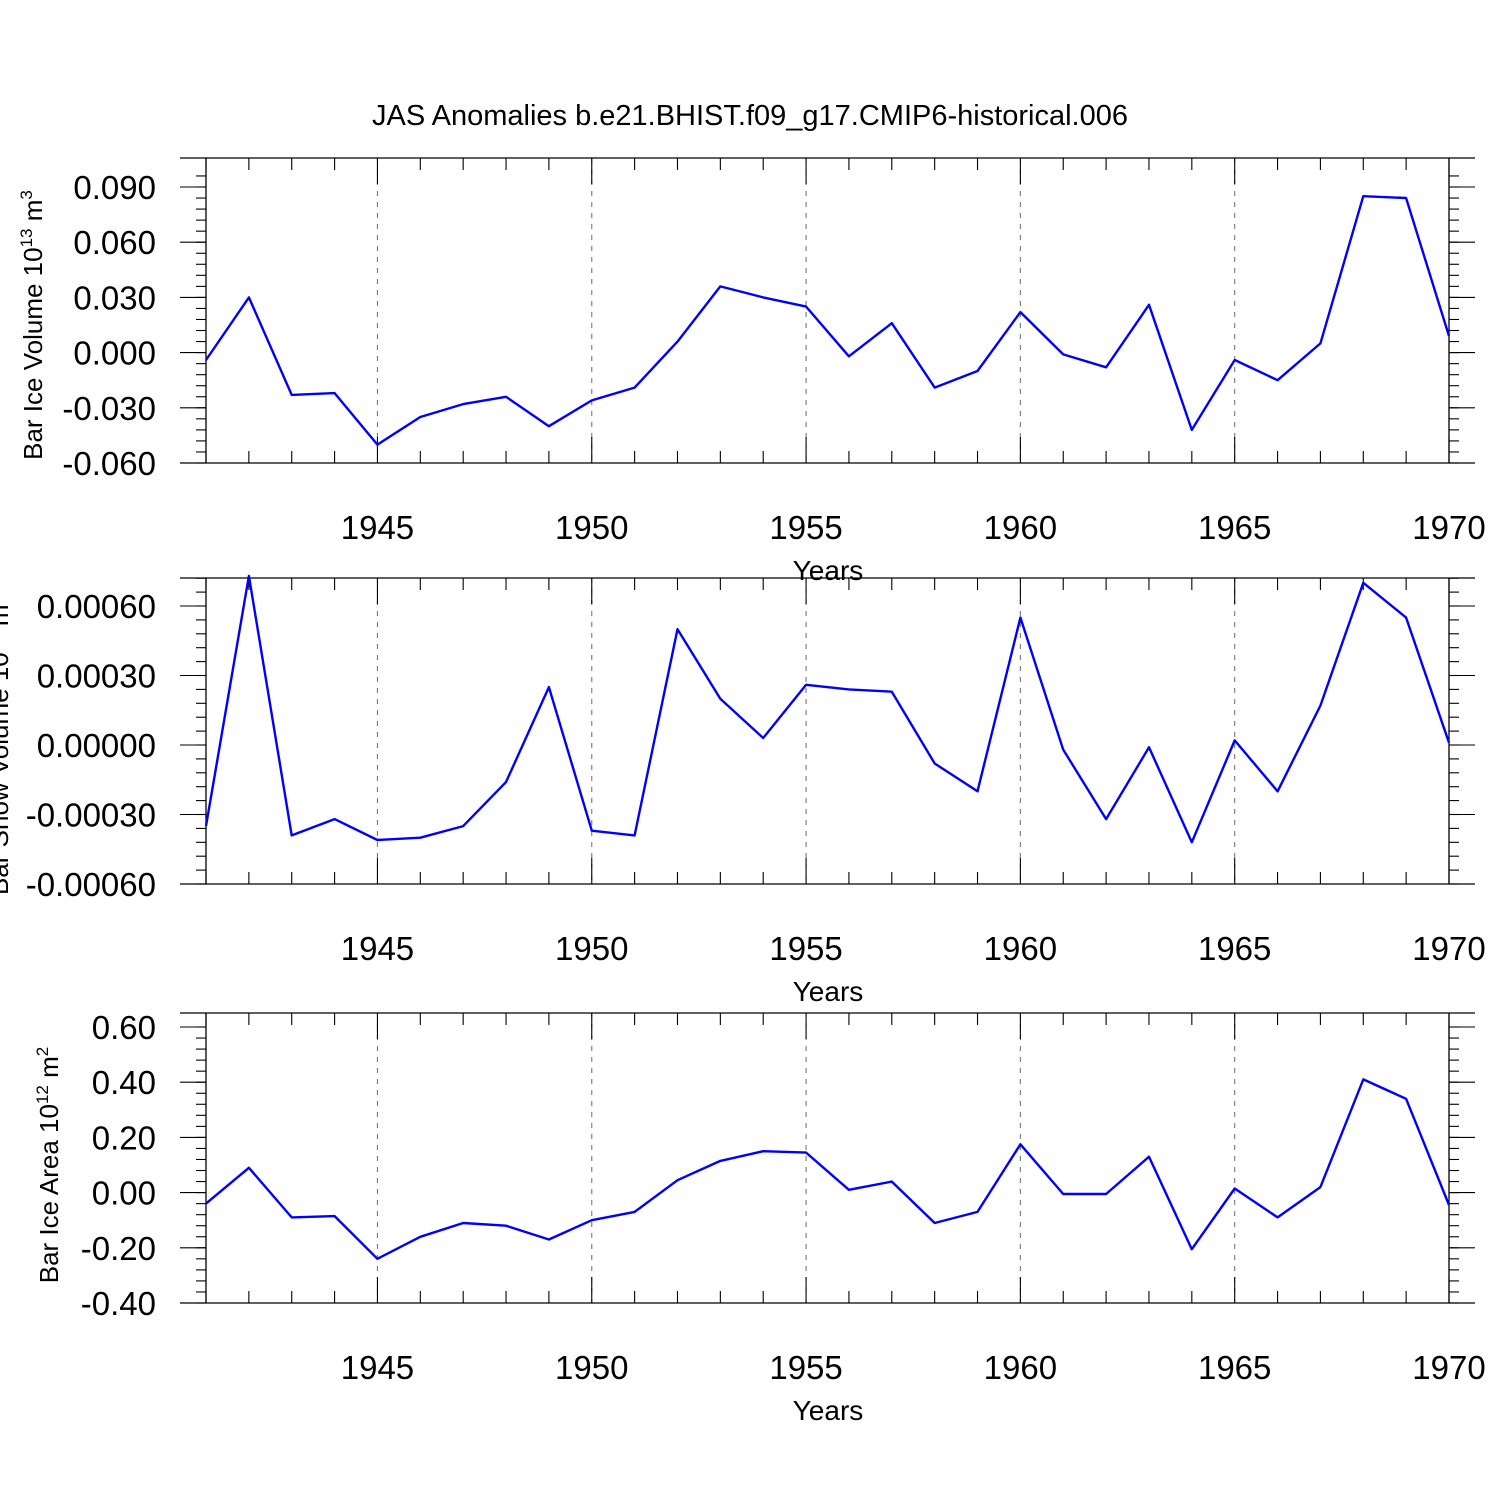 This screenshot has width=1500, height=1500. Describe the element at coordinates (96, 676) in the screenshot. I see `y-tick-label: 0.00030` at that location.